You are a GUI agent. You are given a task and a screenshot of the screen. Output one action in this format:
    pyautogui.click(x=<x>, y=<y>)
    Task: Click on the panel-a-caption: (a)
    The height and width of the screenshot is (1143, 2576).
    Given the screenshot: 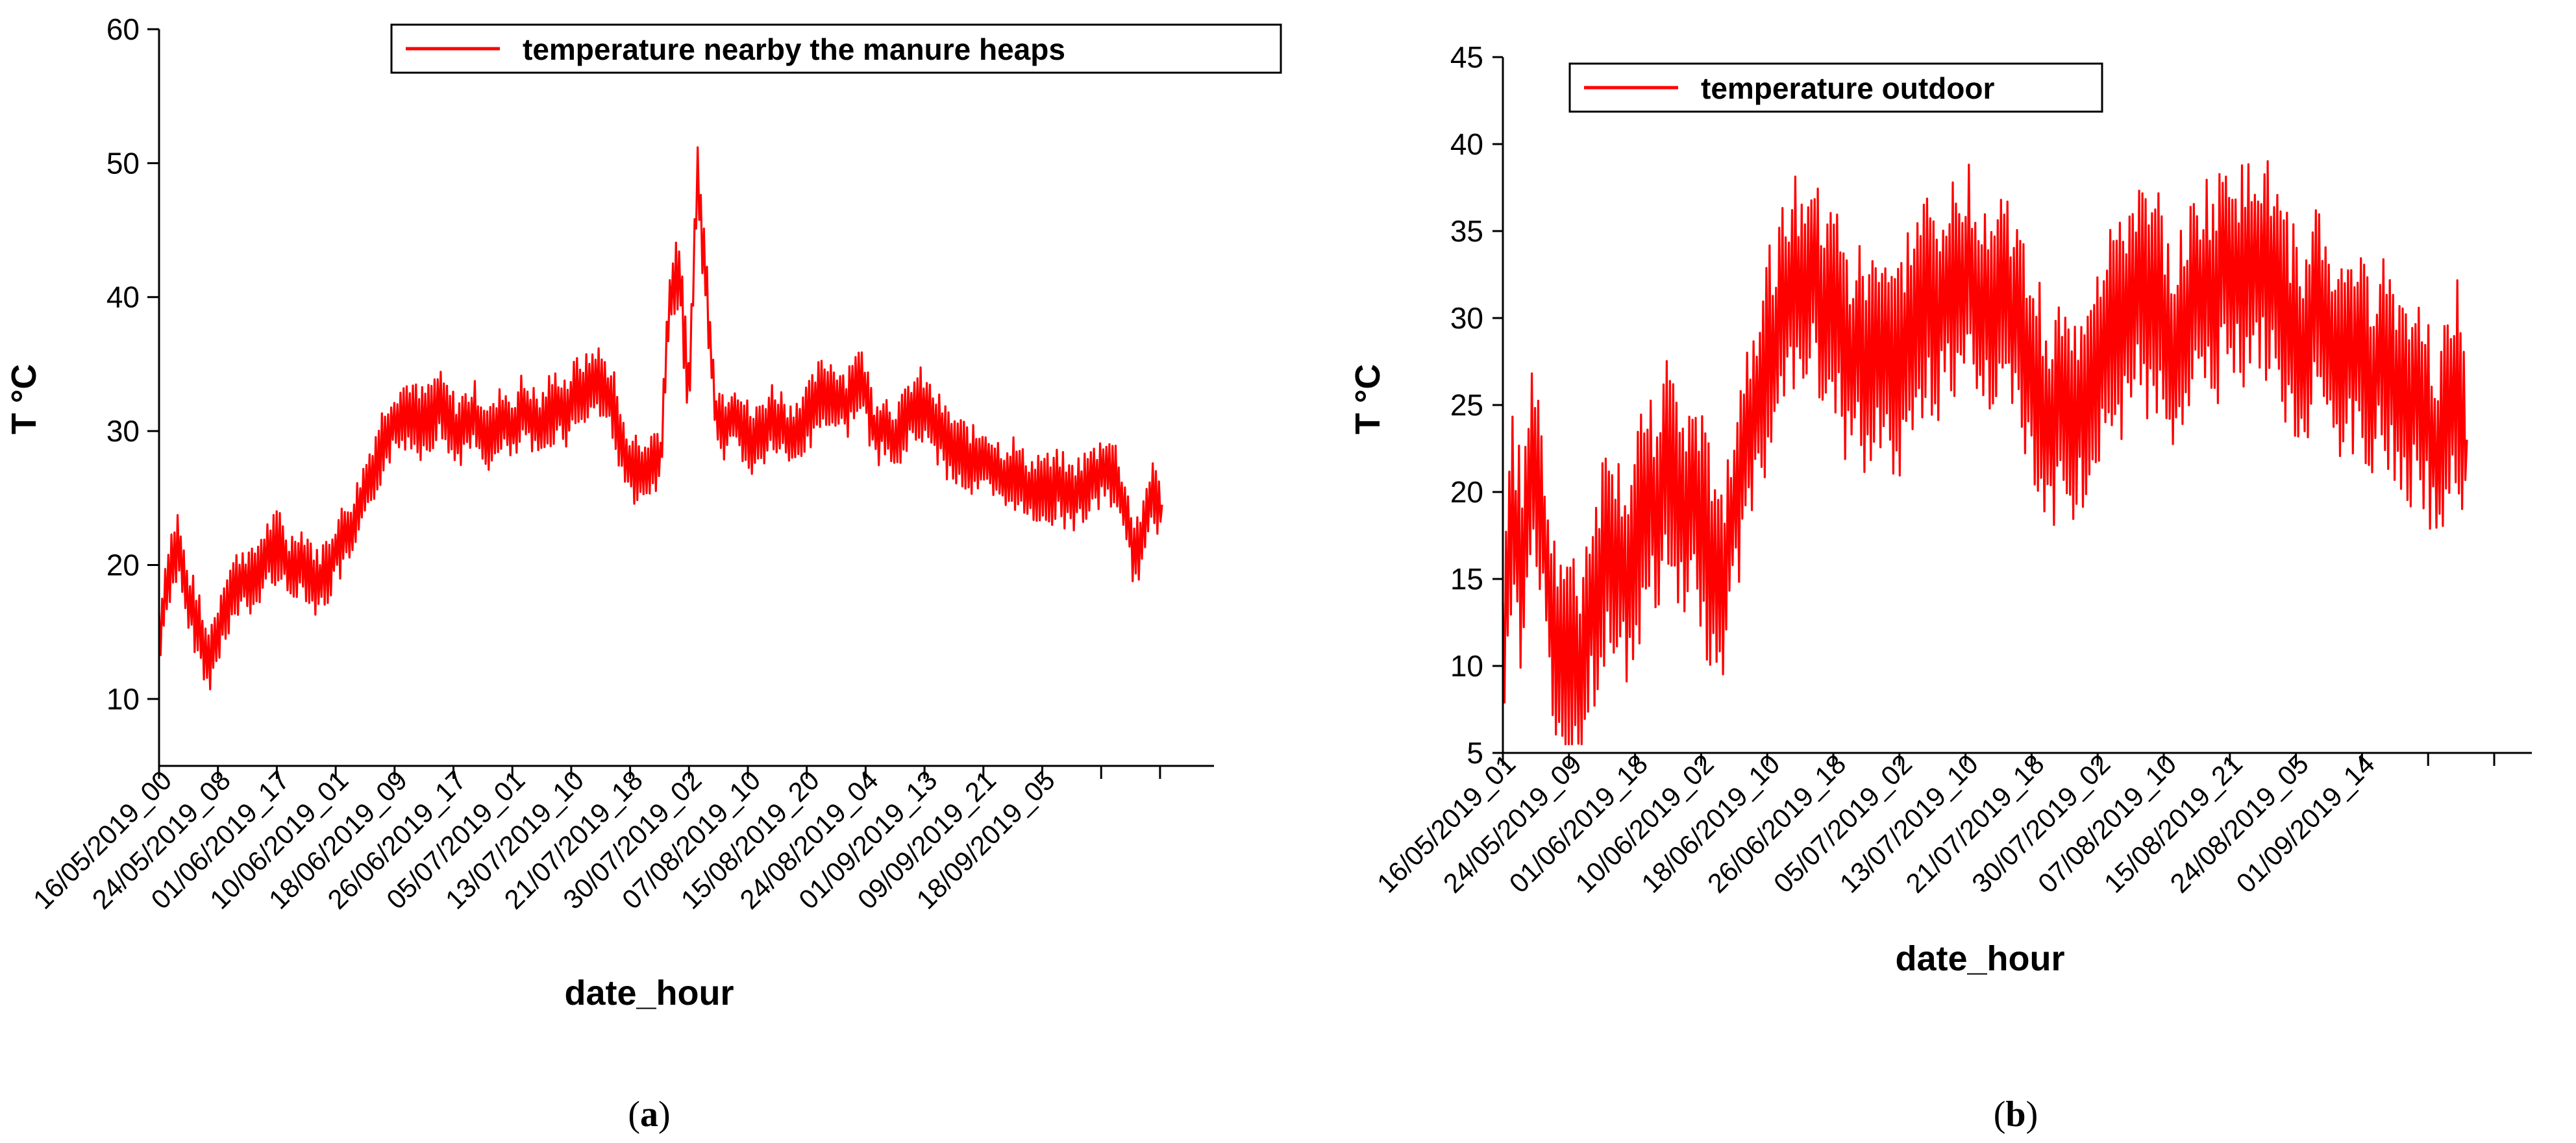 What is the action you would take?
    pyautogui.click(x=649, y=1114)
    